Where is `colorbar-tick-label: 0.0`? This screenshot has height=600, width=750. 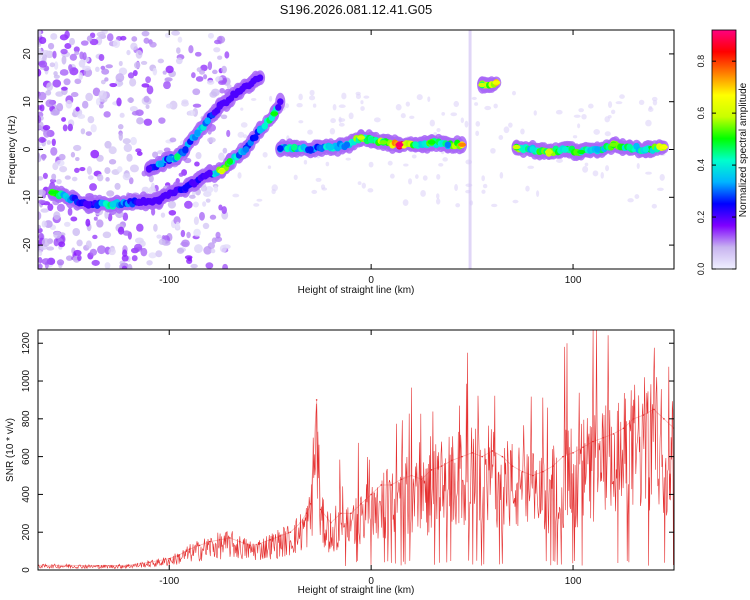
colorbar-tick-label: 0.0 is located at coordinates (701, 269).